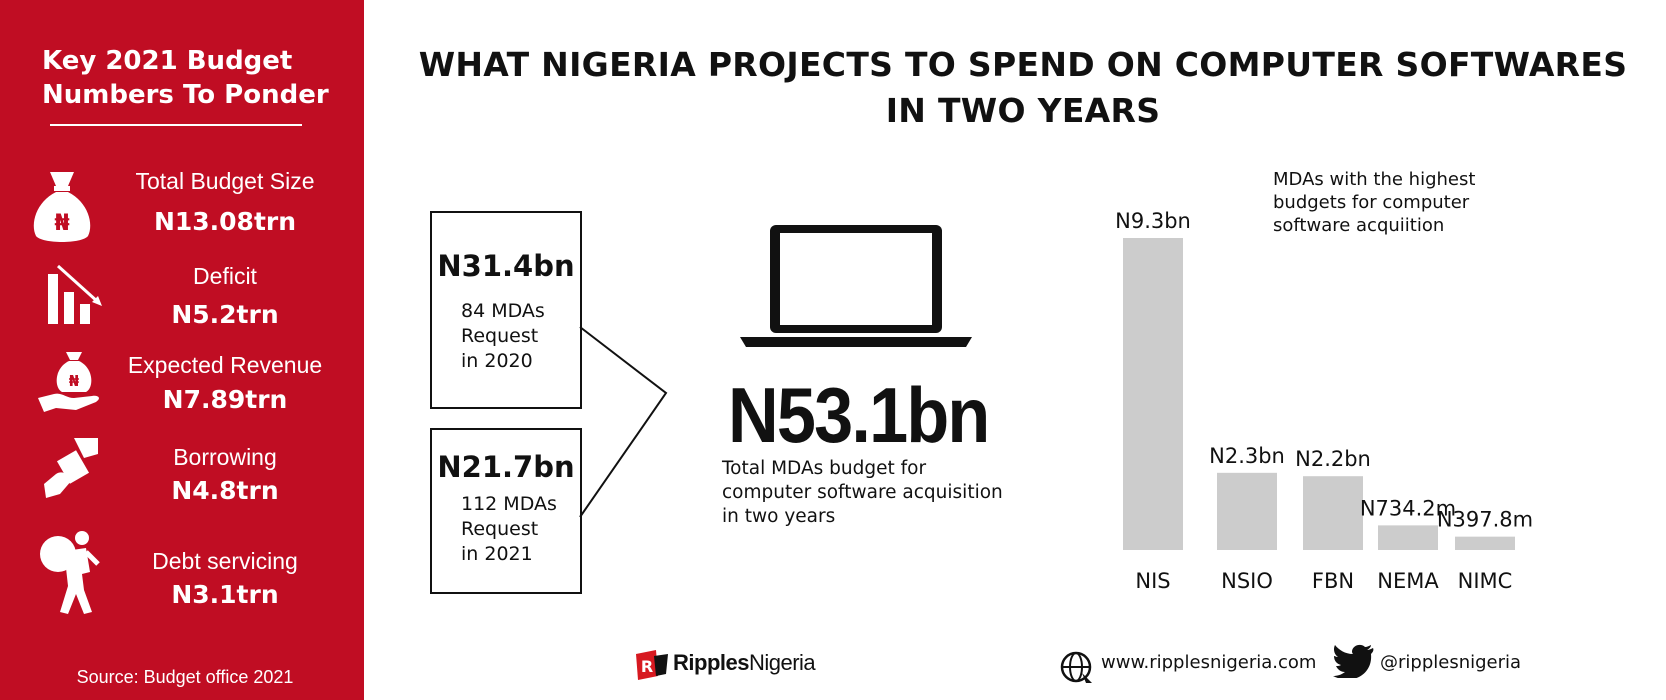 Image resolution: width=1666 pixels, height=700 pixels. I want to click on sidebar-divider, so click(176, 125).